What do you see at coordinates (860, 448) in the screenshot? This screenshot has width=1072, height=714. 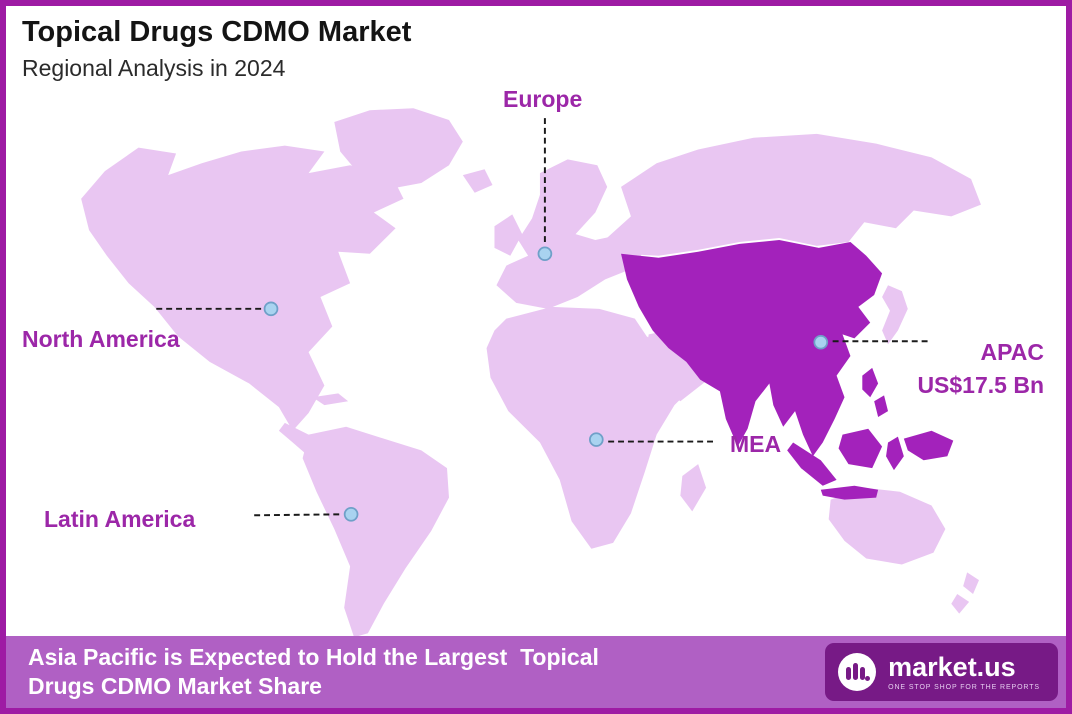 I see `borneo-shape` at bounding box center [860, 448].